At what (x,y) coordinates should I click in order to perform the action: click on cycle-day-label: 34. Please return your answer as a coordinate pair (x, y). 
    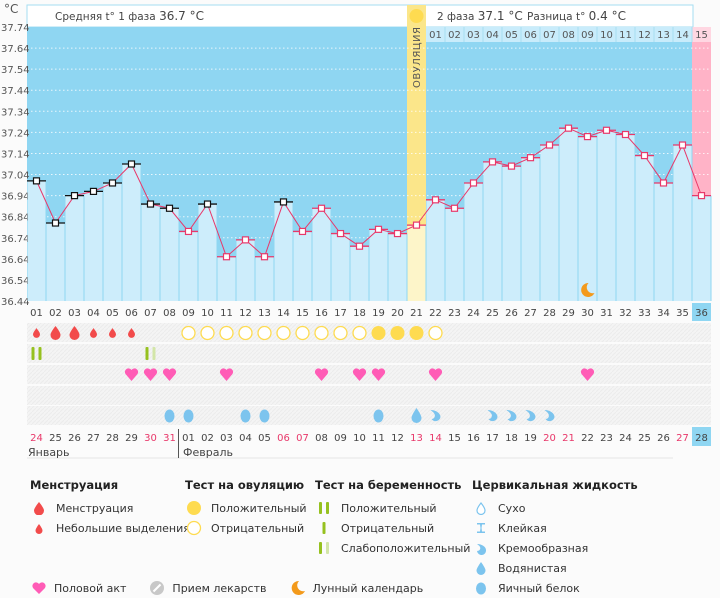
    Looking at the image, I should click on (663, 313).